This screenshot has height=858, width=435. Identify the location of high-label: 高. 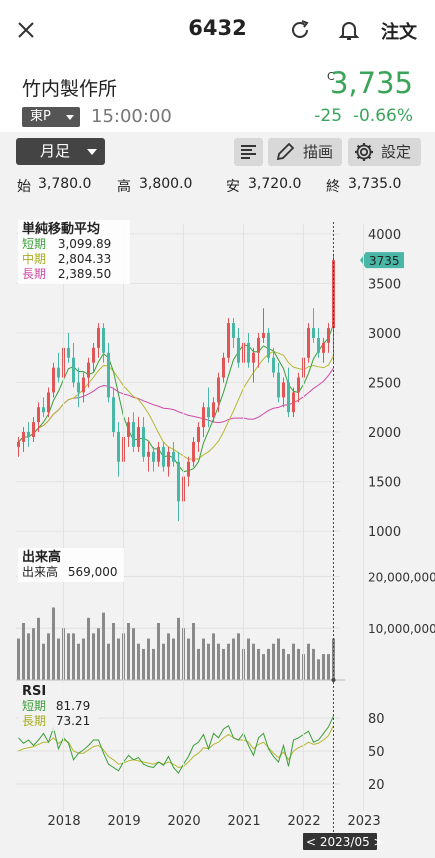
(124, 187).